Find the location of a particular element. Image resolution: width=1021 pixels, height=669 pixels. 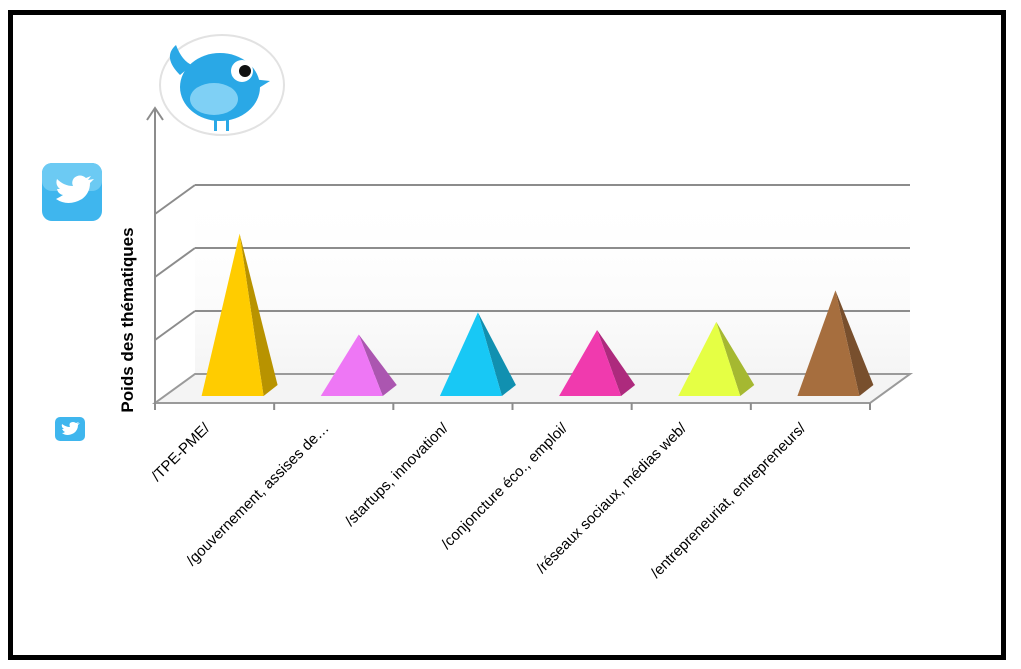

x-tick-label: /startups, innovation/ is located at coordinates (397, 474).